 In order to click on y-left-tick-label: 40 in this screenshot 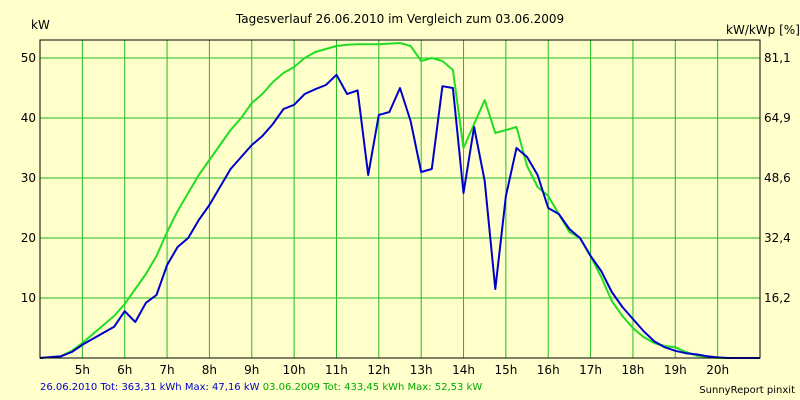, I will do `click(28, 118)`.